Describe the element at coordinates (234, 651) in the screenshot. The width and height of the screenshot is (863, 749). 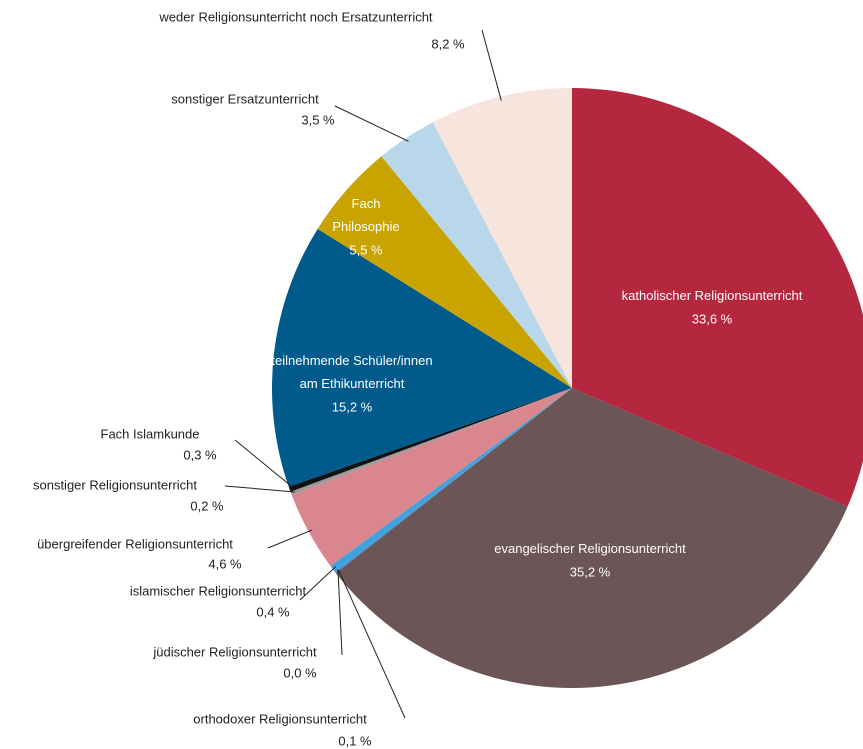
I see `slice-label: jüdischer Religionsunterricht` at that location.